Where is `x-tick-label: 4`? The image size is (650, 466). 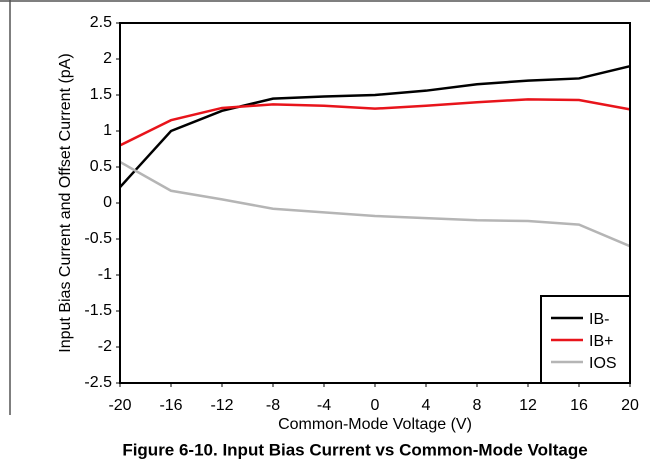
x-tick-label: 4 is located at coordinates (426, 405).